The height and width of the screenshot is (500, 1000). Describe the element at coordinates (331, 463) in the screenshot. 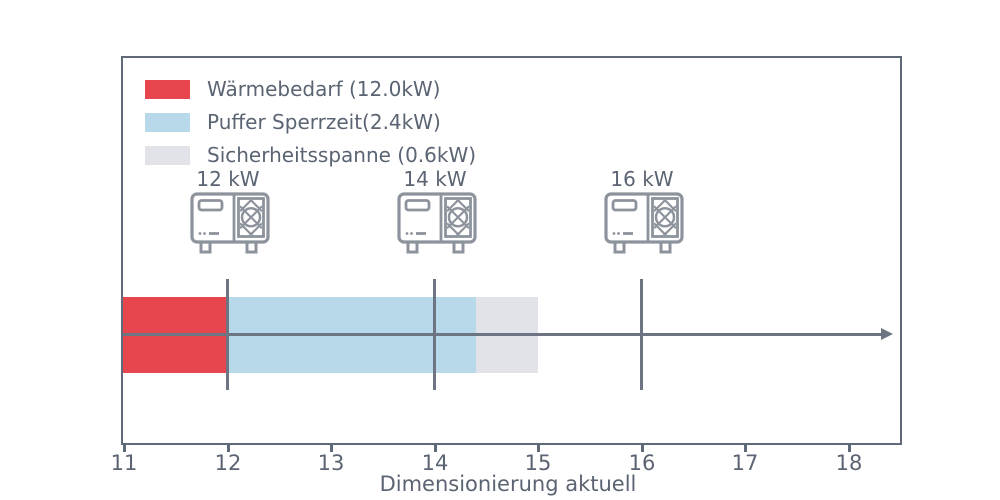

I see `x-tick-label: 13` at that location.